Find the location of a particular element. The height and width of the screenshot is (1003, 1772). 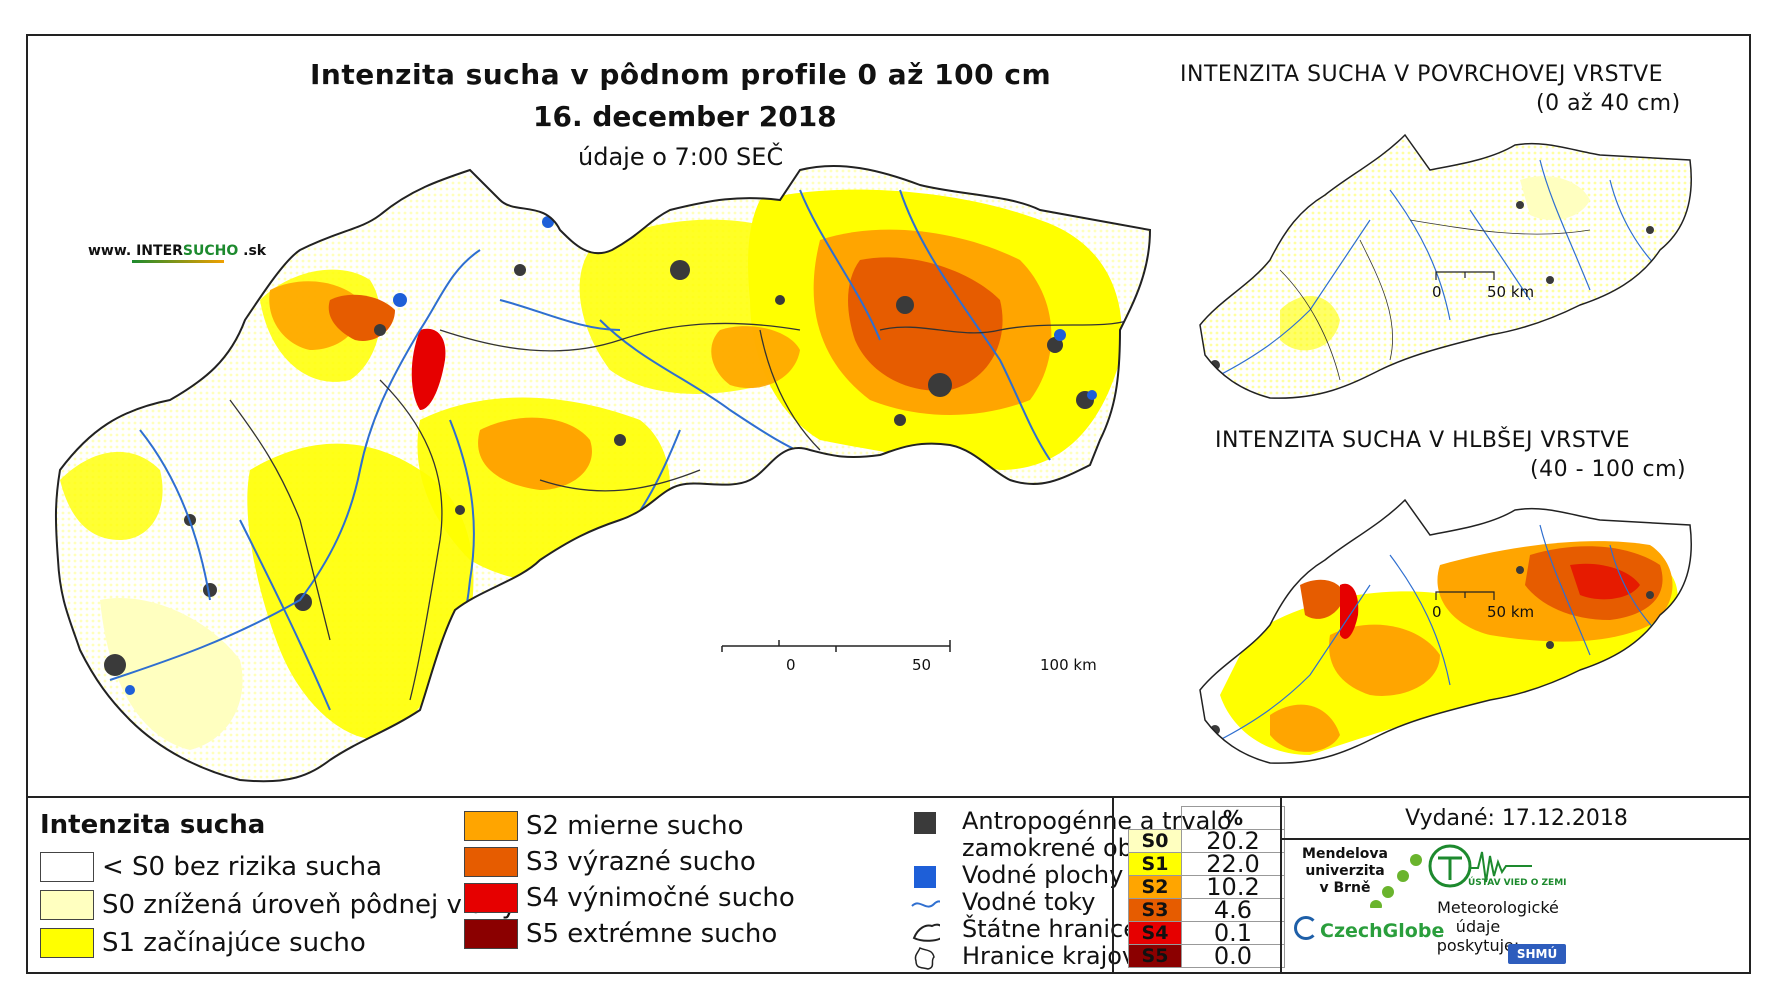

inset-top-title: INTENZITA SUCHA V POVRCHOVEJ VRSTVE is located at coordinates (1422, 74).